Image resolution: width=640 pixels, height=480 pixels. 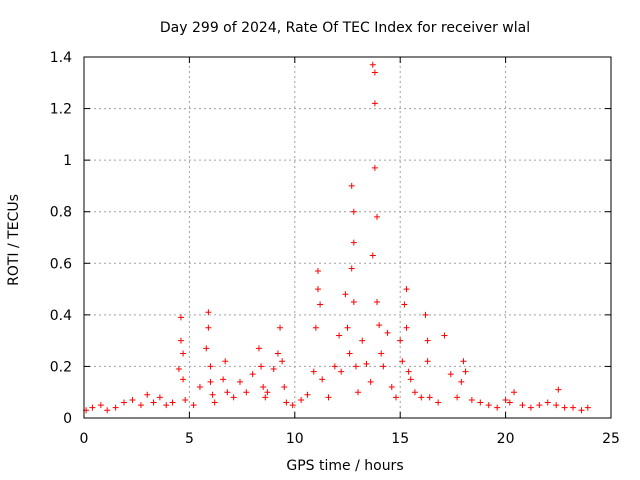 What do you see at coordinates (14, 240) in the screenshot?
I see `y-axis-label: ROTI / TECUs` at bounding box center [14, 240].